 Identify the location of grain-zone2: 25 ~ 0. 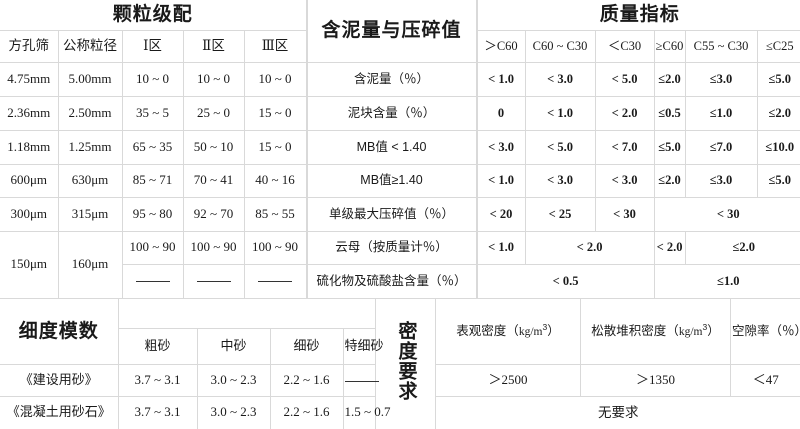
(213, 113).